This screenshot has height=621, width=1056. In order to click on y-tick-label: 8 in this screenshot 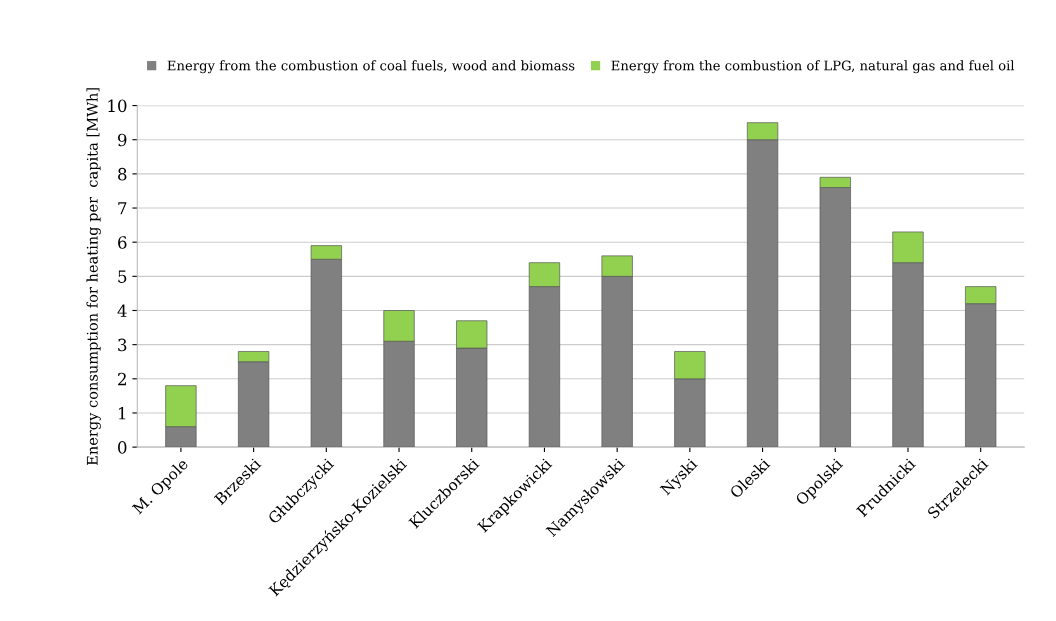, I will do `click(122, 174)`.